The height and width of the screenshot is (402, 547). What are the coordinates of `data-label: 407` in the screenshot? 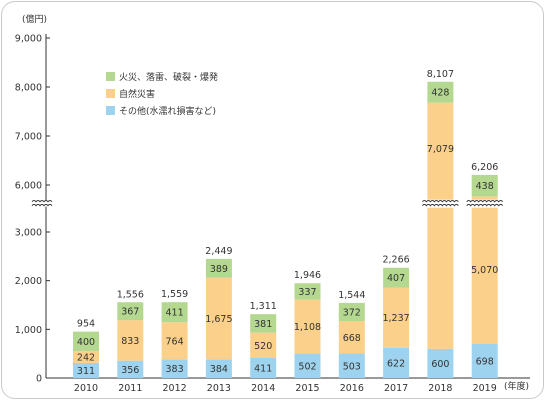 It's located at (396, 278).